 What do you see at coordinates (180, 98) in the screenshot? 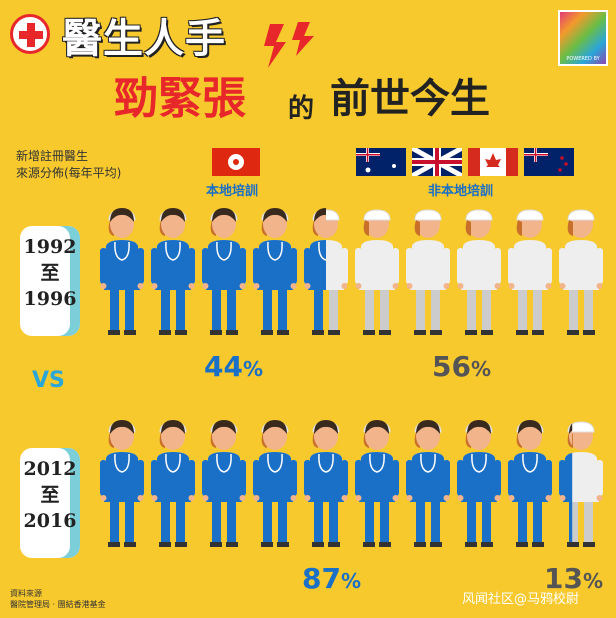
I see `title-line2: 勁緊張` at bounding box center [180, 98].